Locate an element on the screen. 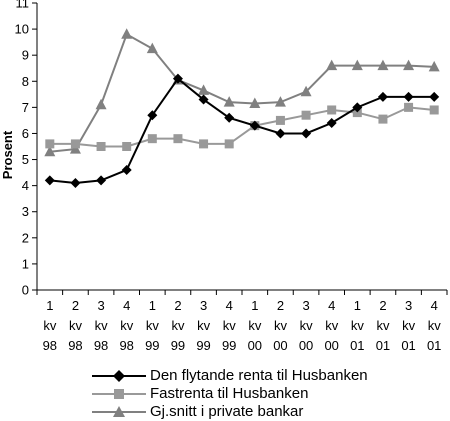  x-tick-label: 2 kv 99 is located at coordinates (178, 325).